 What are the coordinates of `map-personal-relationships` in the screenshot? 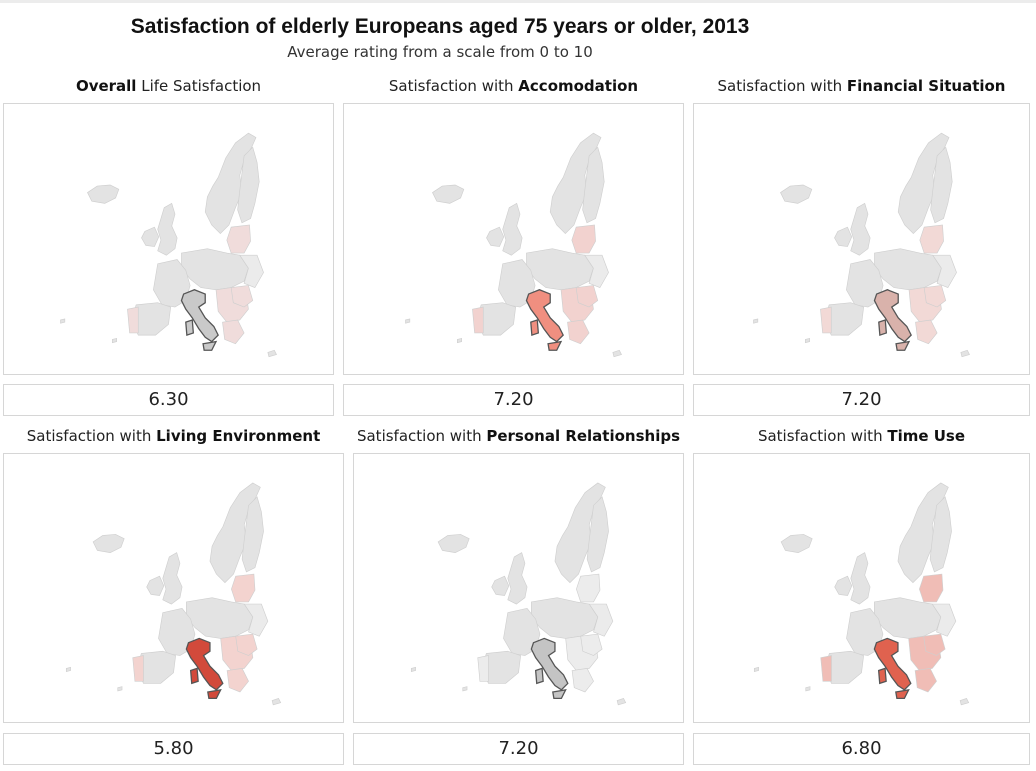 It's located at (518, 588).